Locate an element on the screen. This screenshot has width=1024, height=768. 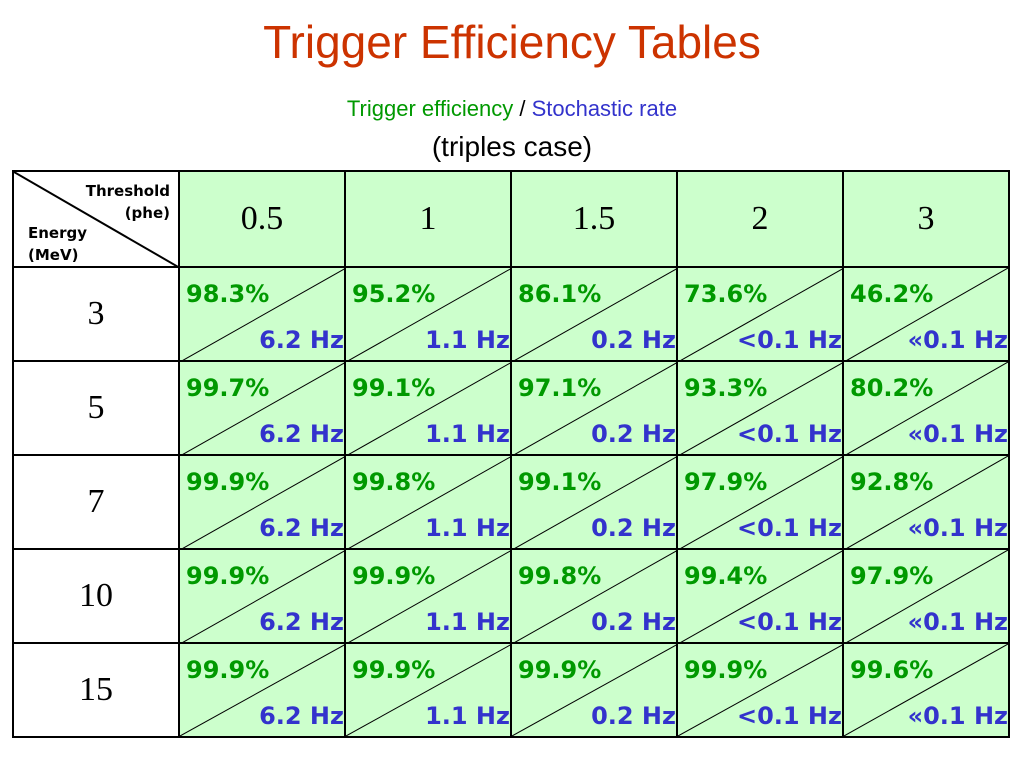
threshold-column-header: 2 is located at coordinates (761, 220).